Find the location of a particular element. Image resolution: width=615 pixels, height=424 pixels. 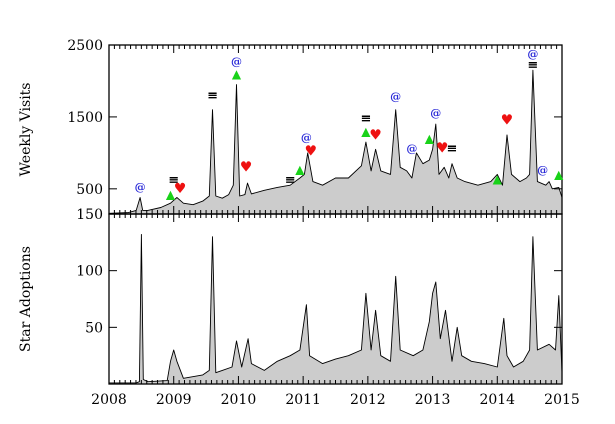

visits-ytick-label: 2500 is located at coordinates (85, 46).